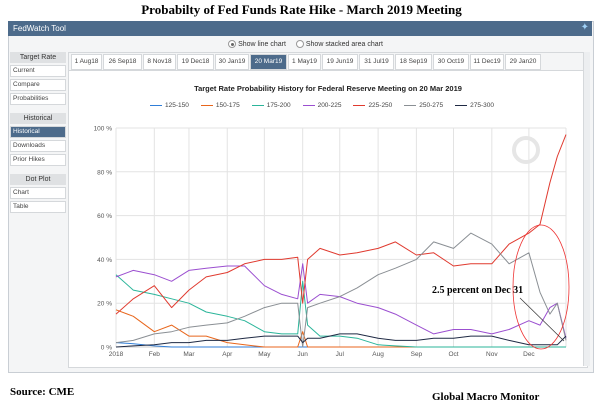  I want to click on tab-1-aug18: 1 Aug18, so click(86, 62).